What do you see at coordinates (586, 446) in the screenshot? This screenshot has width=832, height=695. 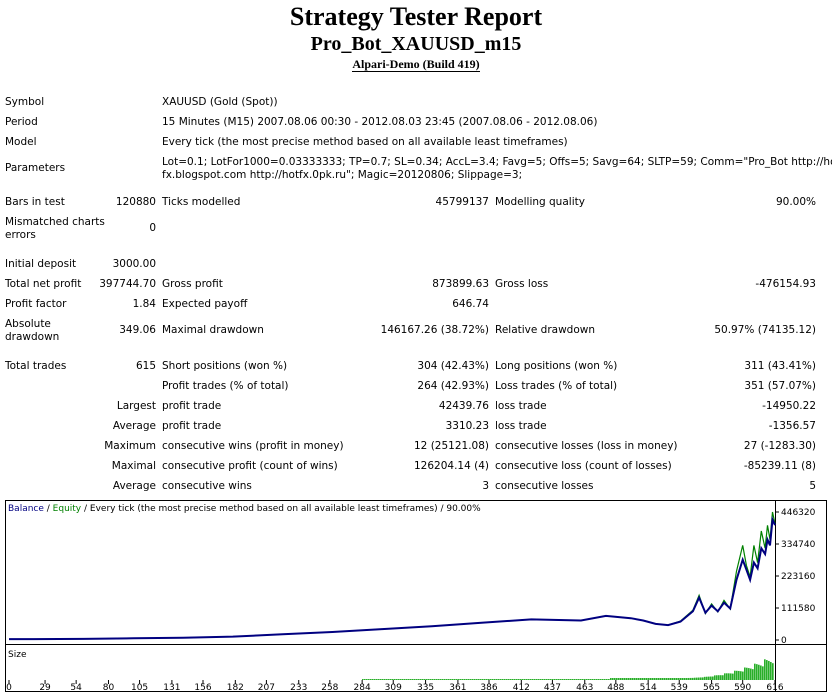 I see `max-consecutive-losses-label: consecutive losses (loss in money)` at bounding box center [586, 446].